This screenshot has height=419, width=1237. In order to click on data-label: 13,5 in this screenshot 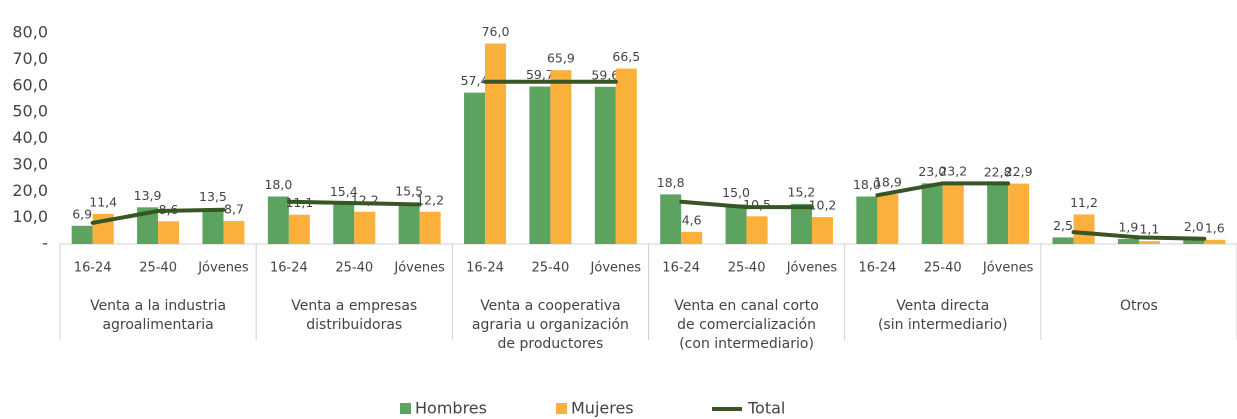, I will do `click(213, 196)`.